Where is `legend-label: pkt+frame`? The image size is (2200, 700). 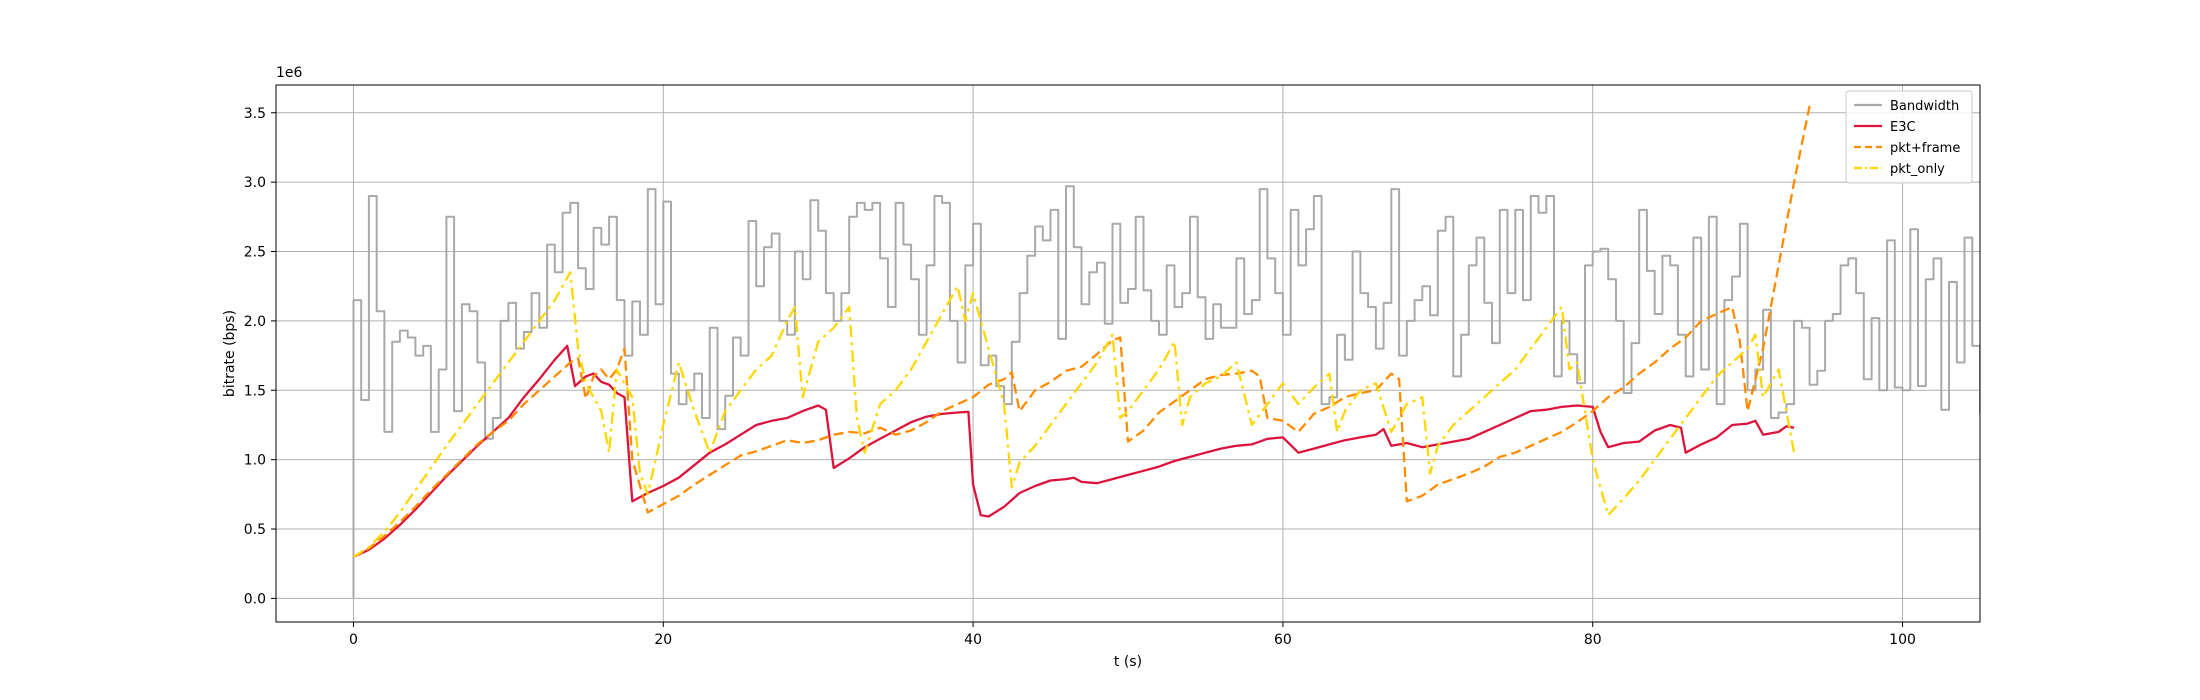 legend-label: pkt+frame is located at coordinates (1925, 148).